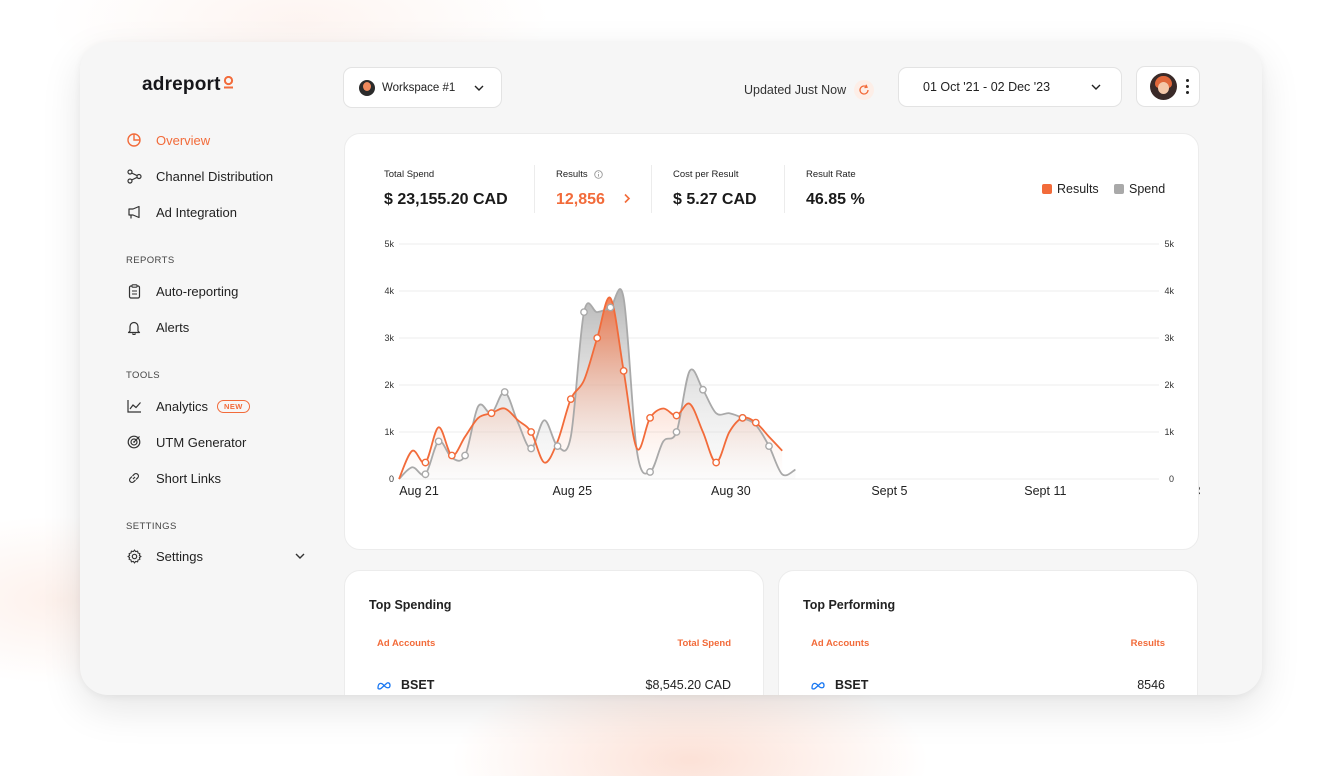 The width and height of the screenshot is (1339, 776). What do you see at coordinates (410, 605) in the screenshot?
I see `card-title: Top Spending` at bounding box center [410, 605].